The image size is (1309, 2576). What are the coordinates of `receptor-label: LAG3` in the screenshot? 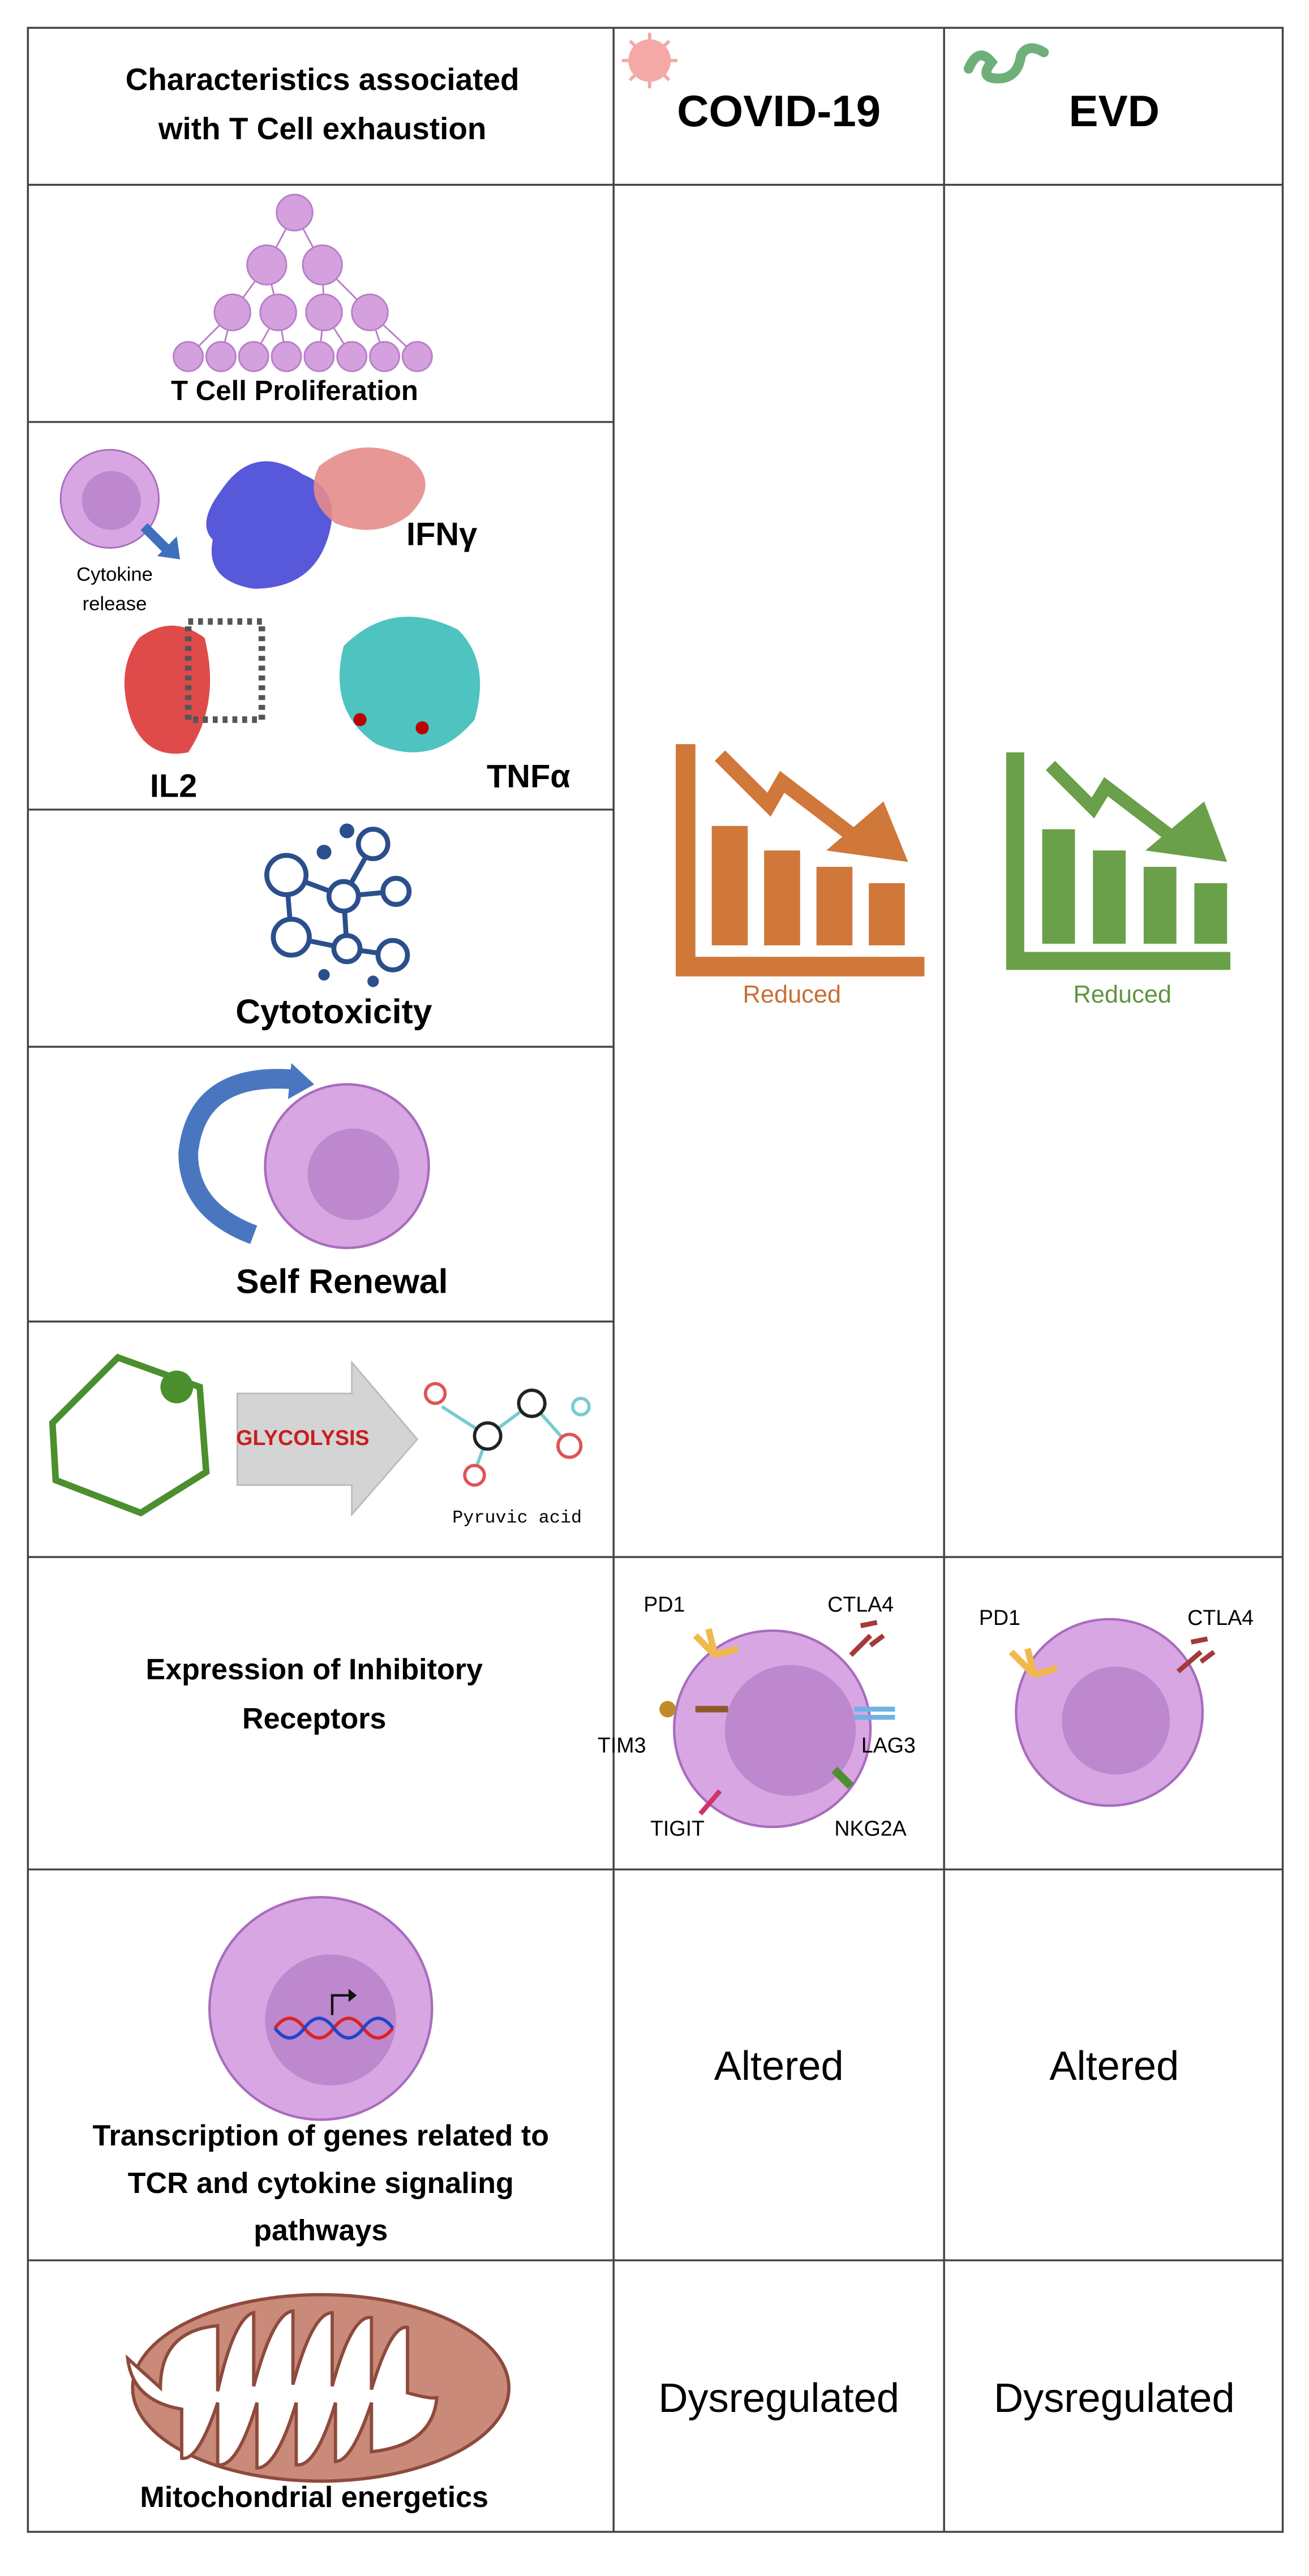 It's located at (888, 1745).